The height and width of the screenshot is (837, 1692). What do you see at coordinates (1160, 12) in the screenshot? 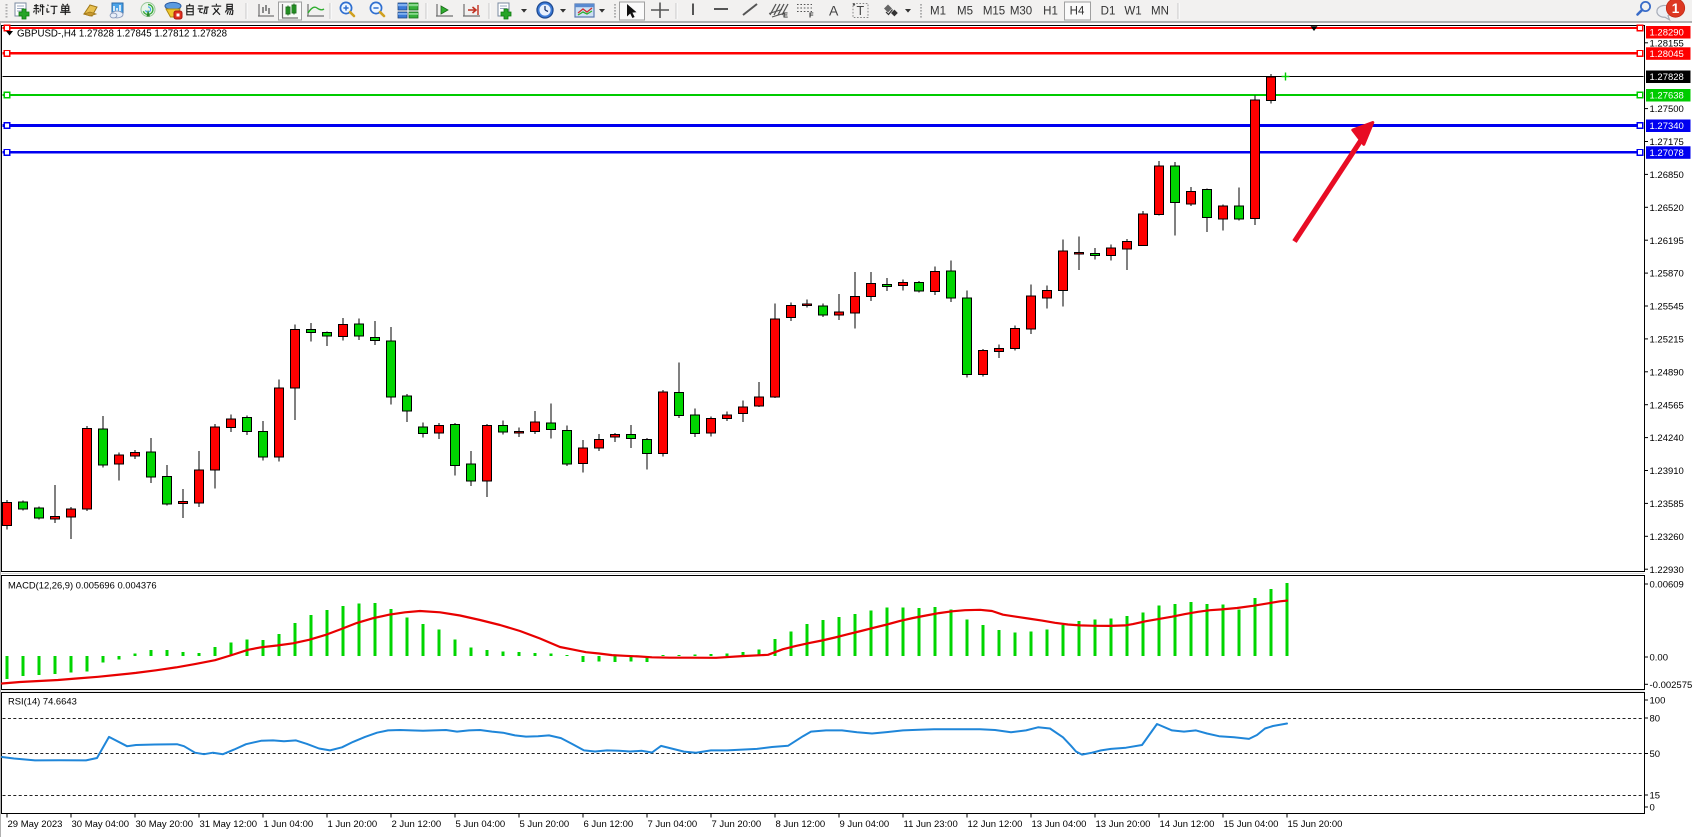
I see `svg-text: MN` at bounding box center [1160, 12].